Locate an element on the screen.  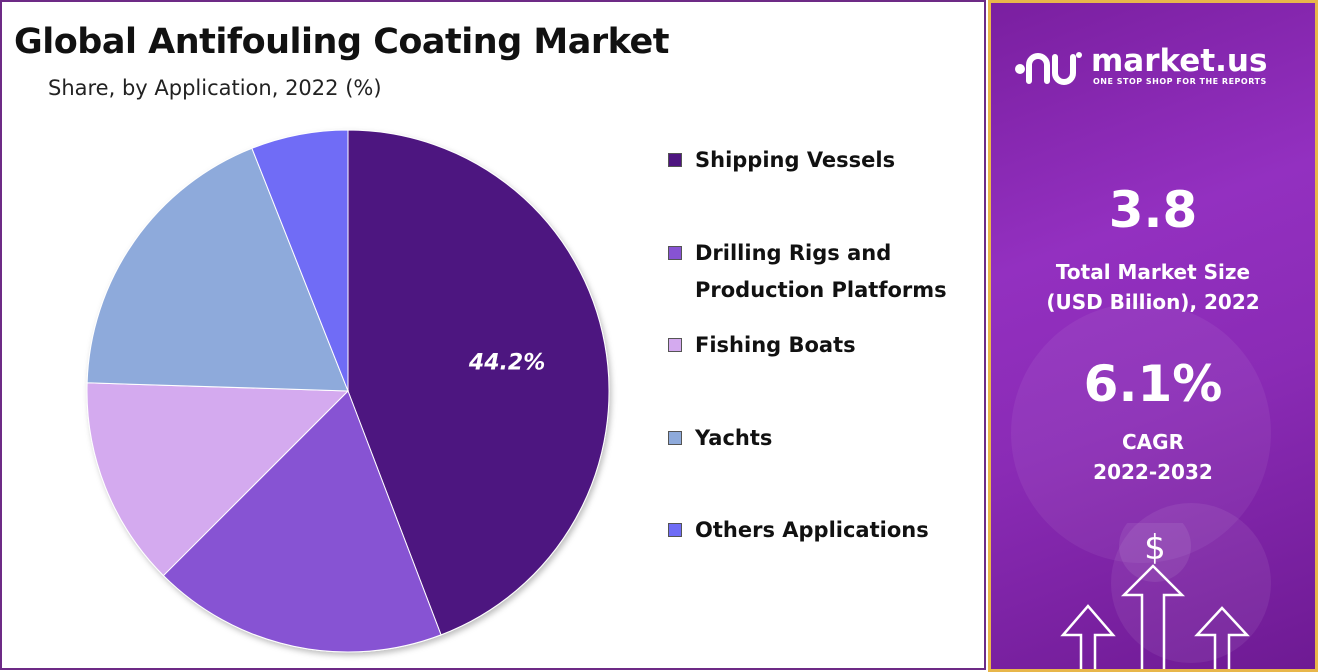
cagr-period: 2022-2032 is located at coordinates (1153, 472).